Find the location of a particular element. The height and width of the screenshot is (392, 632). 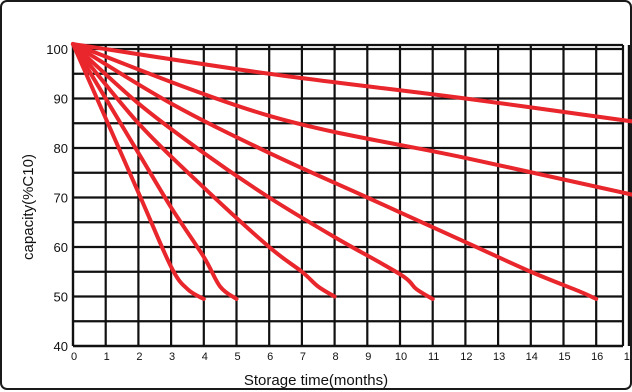

y-tick-label: 90 is located at coordinates (61, 99).